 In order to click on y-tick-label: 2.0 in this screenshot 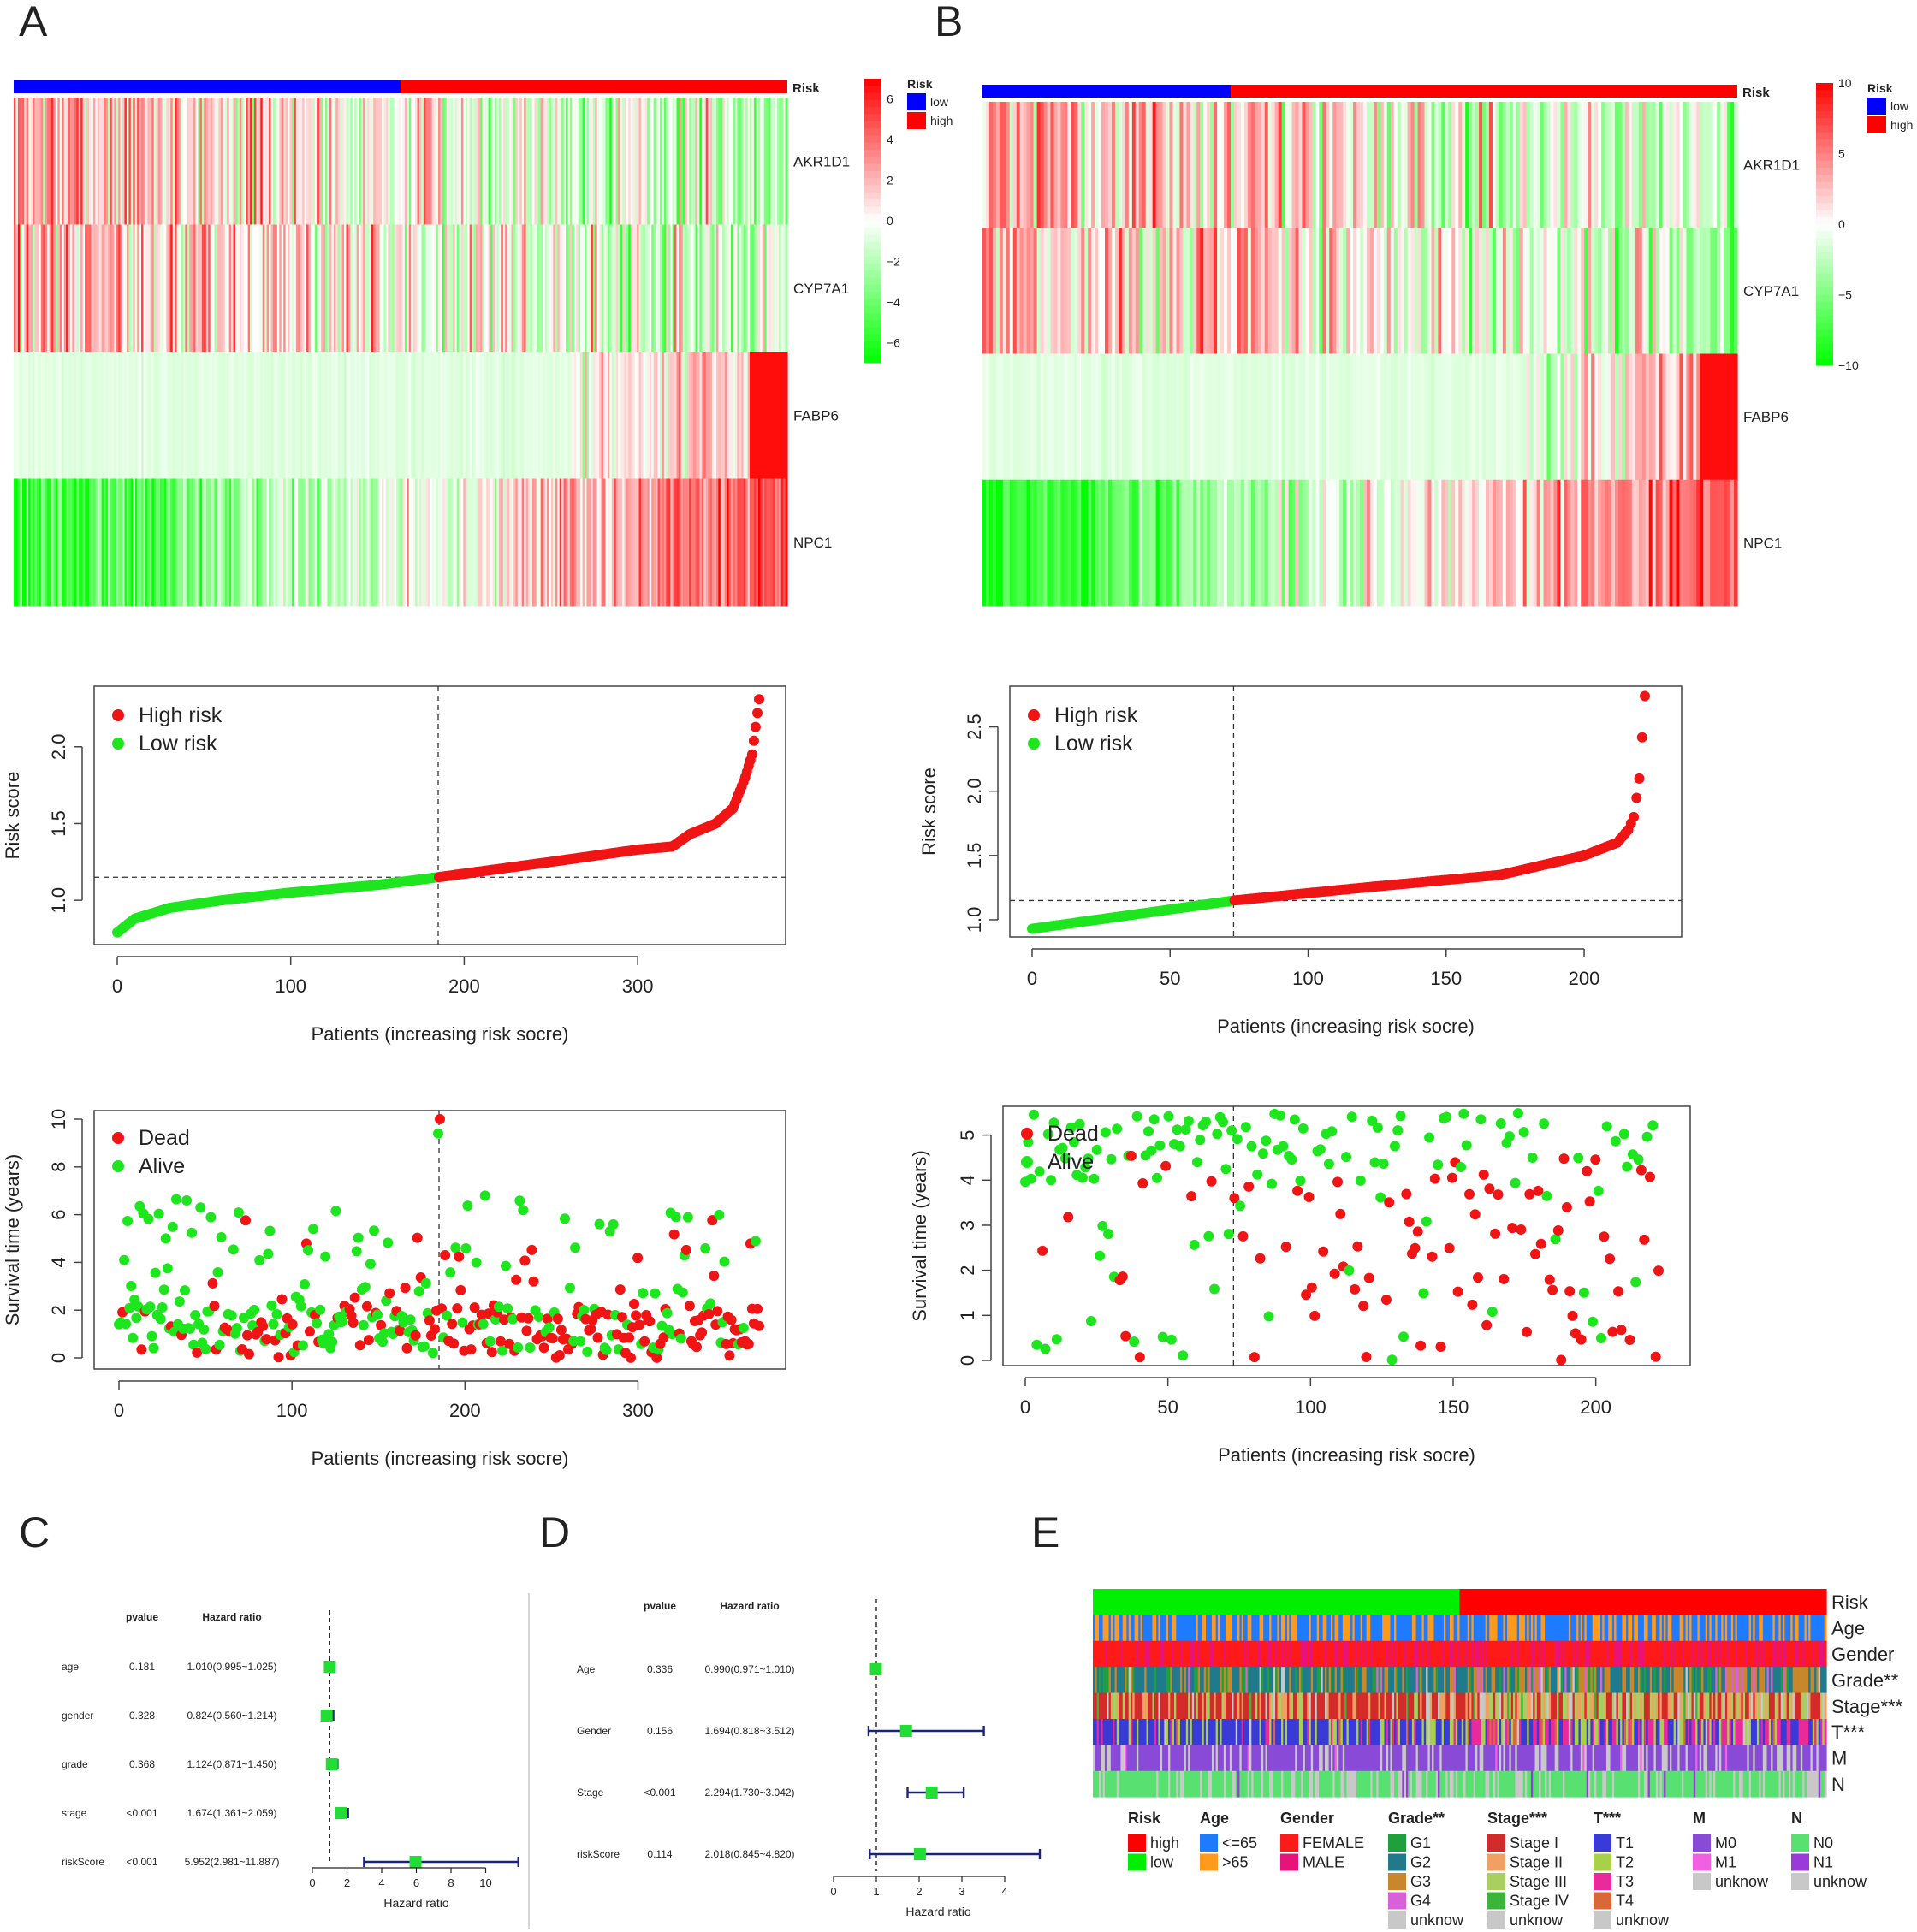, I will do `click(975, 791)`.